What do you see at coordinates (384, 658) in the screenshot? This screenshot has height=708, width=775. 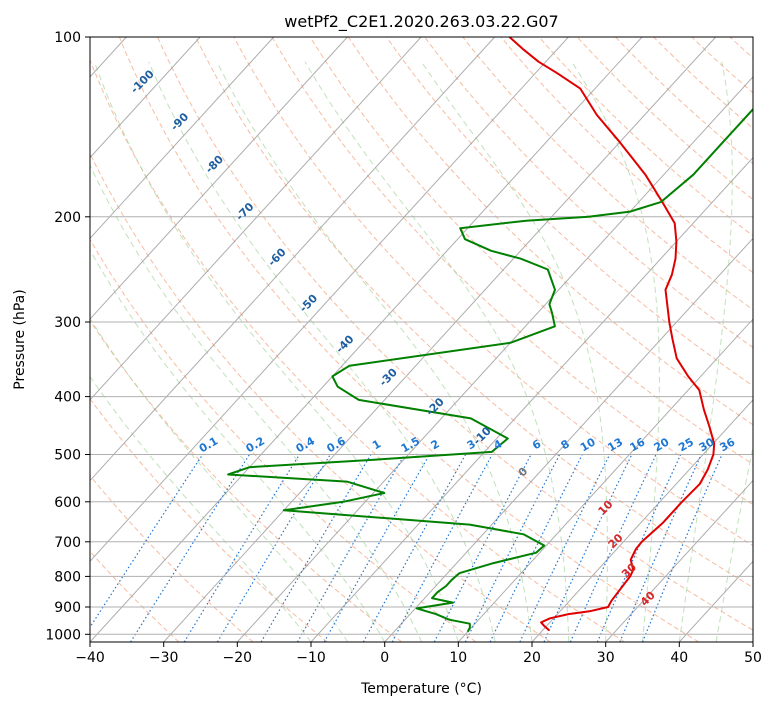 I see `x-tick-label: 0` at bounding box center [384, 658].